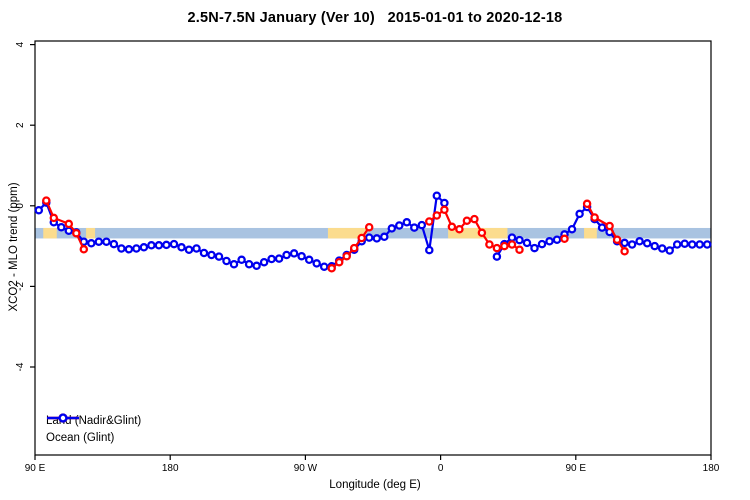 The image size is (750, 500). What do you see at coordinates (63, 418) in the screenshot?
I see `ocean-series-swatch-icon` at bounding box center [63, 418].